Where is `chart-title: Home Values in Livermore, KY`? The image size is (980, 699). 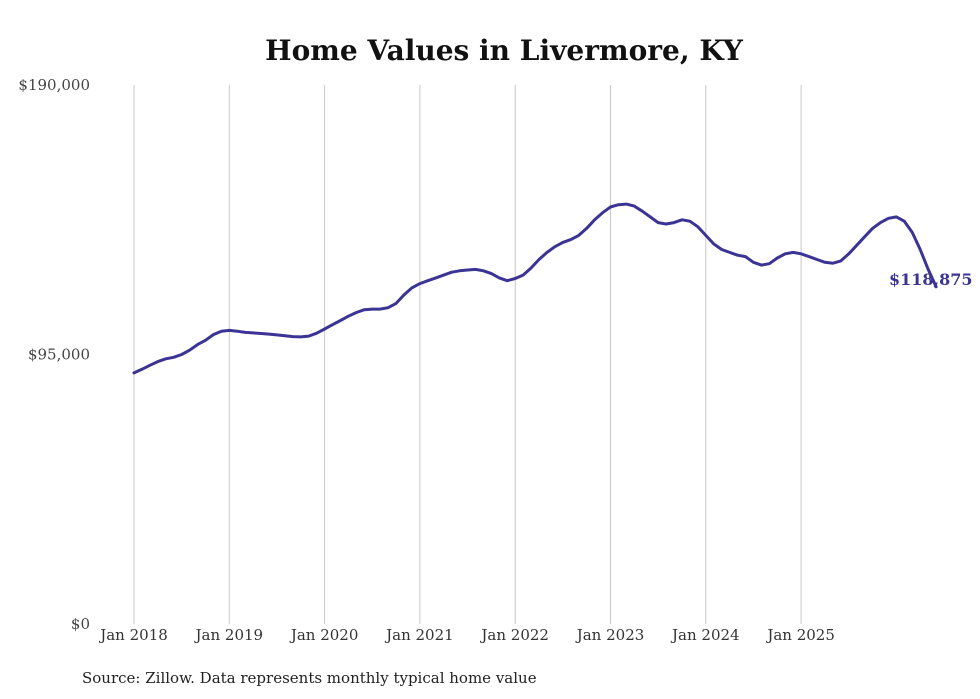
chart-title: Home Values in Livermore, KY is located at coordinates (504, 50).